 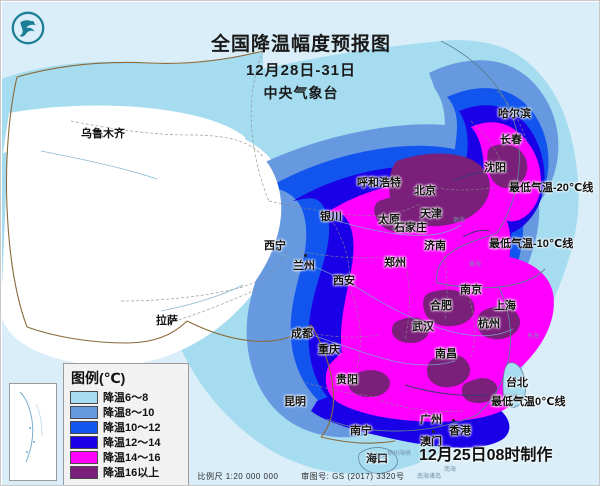 I want to click on city-label: 兰州, so click(x=304, y=266).